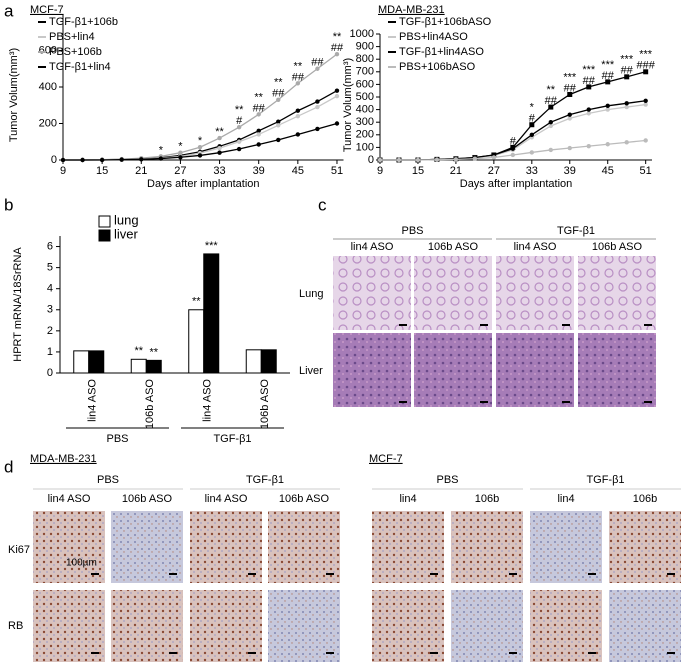 The height and width of the screenshot is (667, 685). Describe the element at coordinates (532, 119) in the screenshot. I see `annotation: #` at that location.